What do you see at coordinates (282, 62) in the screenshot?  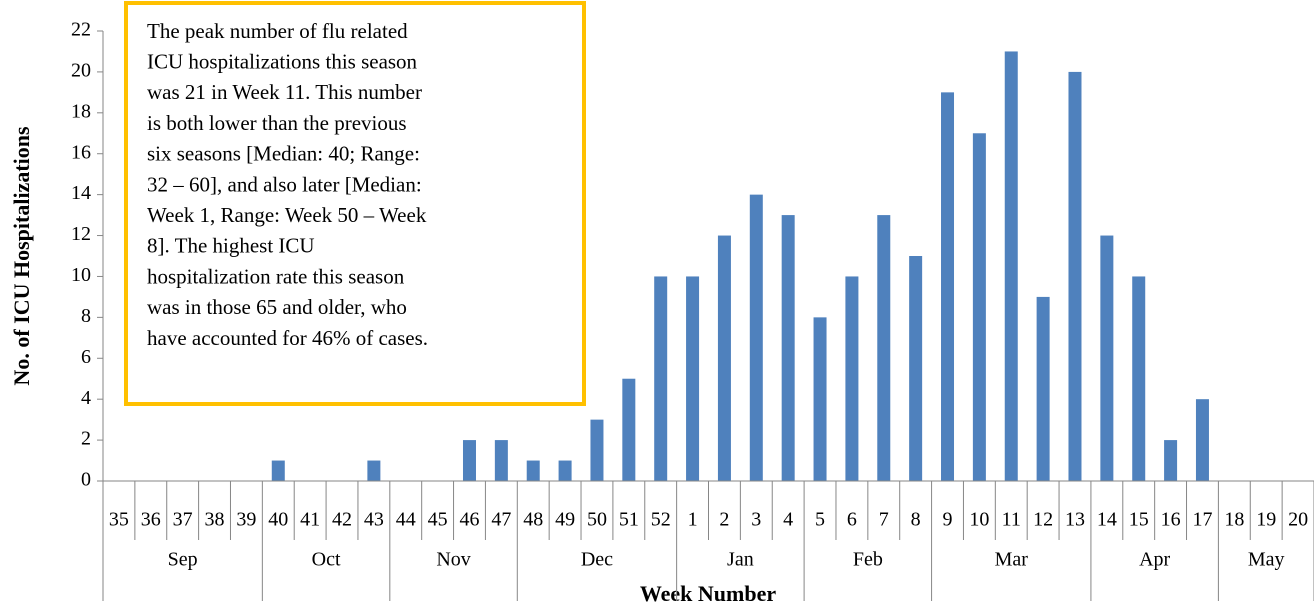 I see `annotation-line: ICU hospitalizations this season` at bounding box center [282, 62].